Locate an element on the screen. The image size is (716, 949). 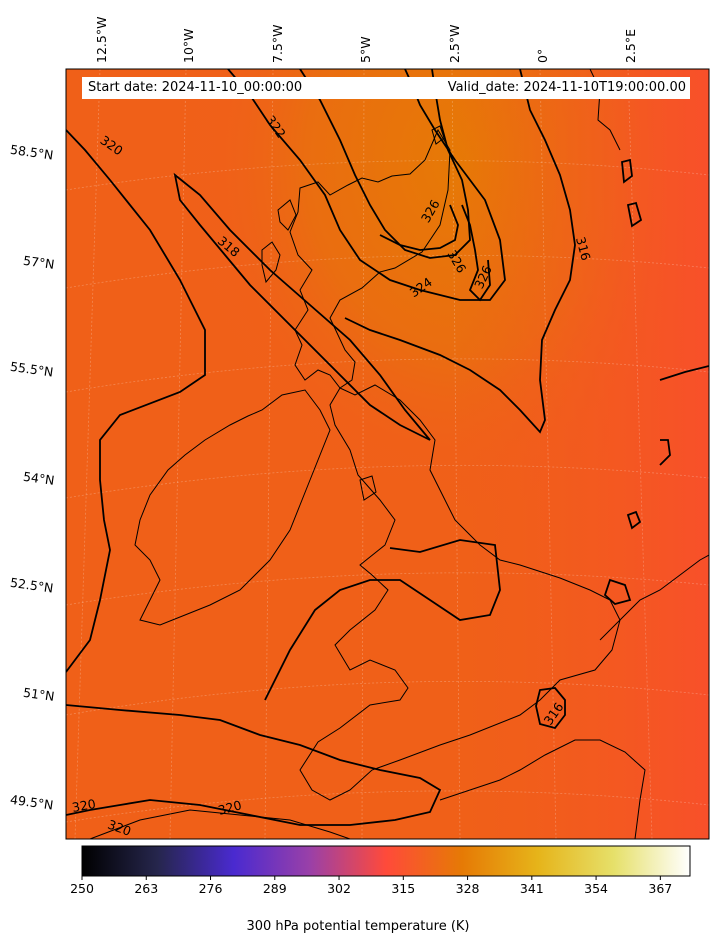
colorbar-tick-label: 263 is located at coordinates (146, 888).